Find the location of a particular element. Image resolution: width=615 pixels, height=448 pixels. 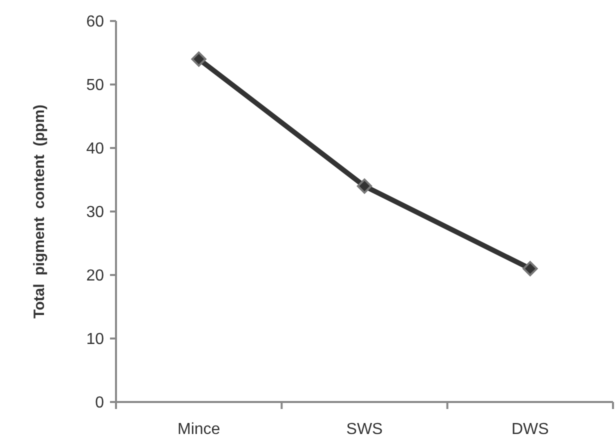

y-tick-label: 50 is located at coordinates (95, 85).